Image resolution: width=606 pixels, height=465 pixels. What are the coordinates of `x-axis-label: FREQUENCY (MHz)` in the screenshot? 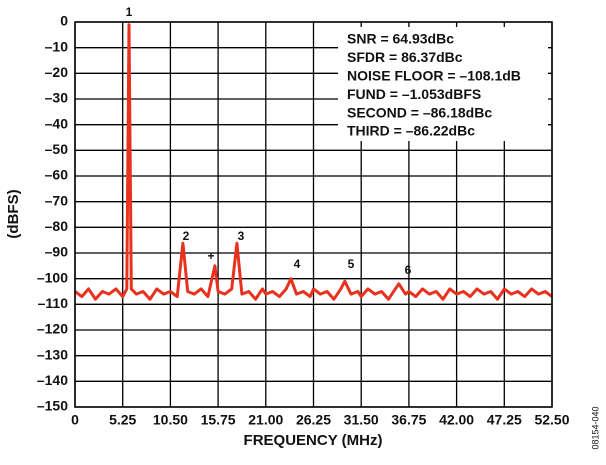 It's located at (313, 440).